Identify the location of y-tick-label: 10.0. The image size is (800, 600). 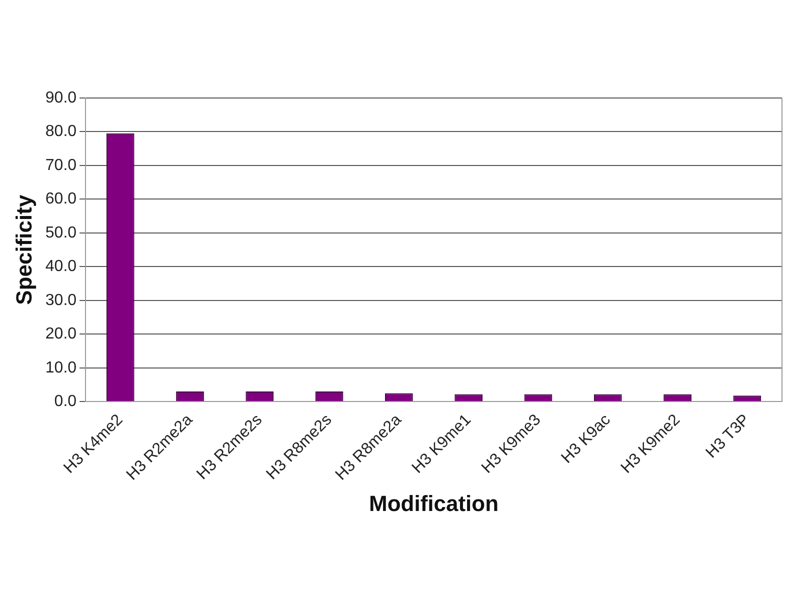
(61, 367).